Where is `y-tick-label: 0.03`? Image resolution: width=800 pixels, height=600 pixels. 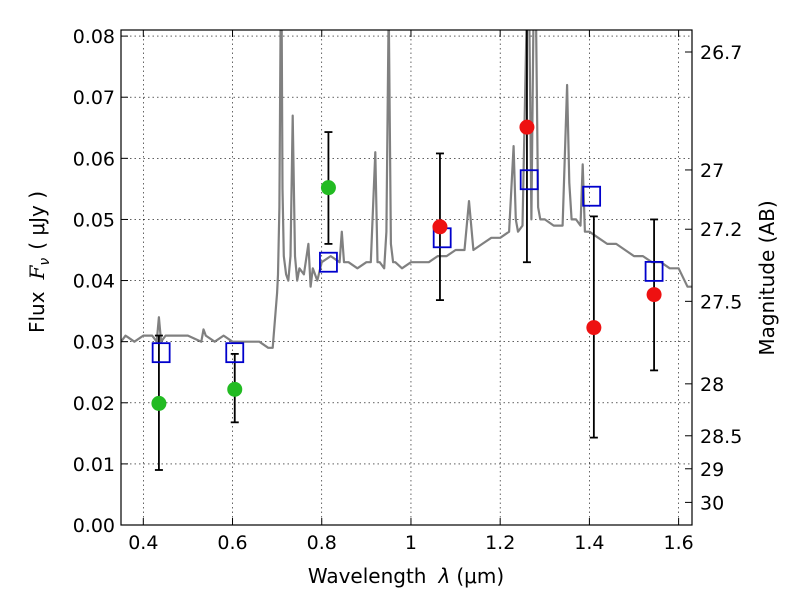
y-tick-label: 0.03 is located at coordinates (94, 343).